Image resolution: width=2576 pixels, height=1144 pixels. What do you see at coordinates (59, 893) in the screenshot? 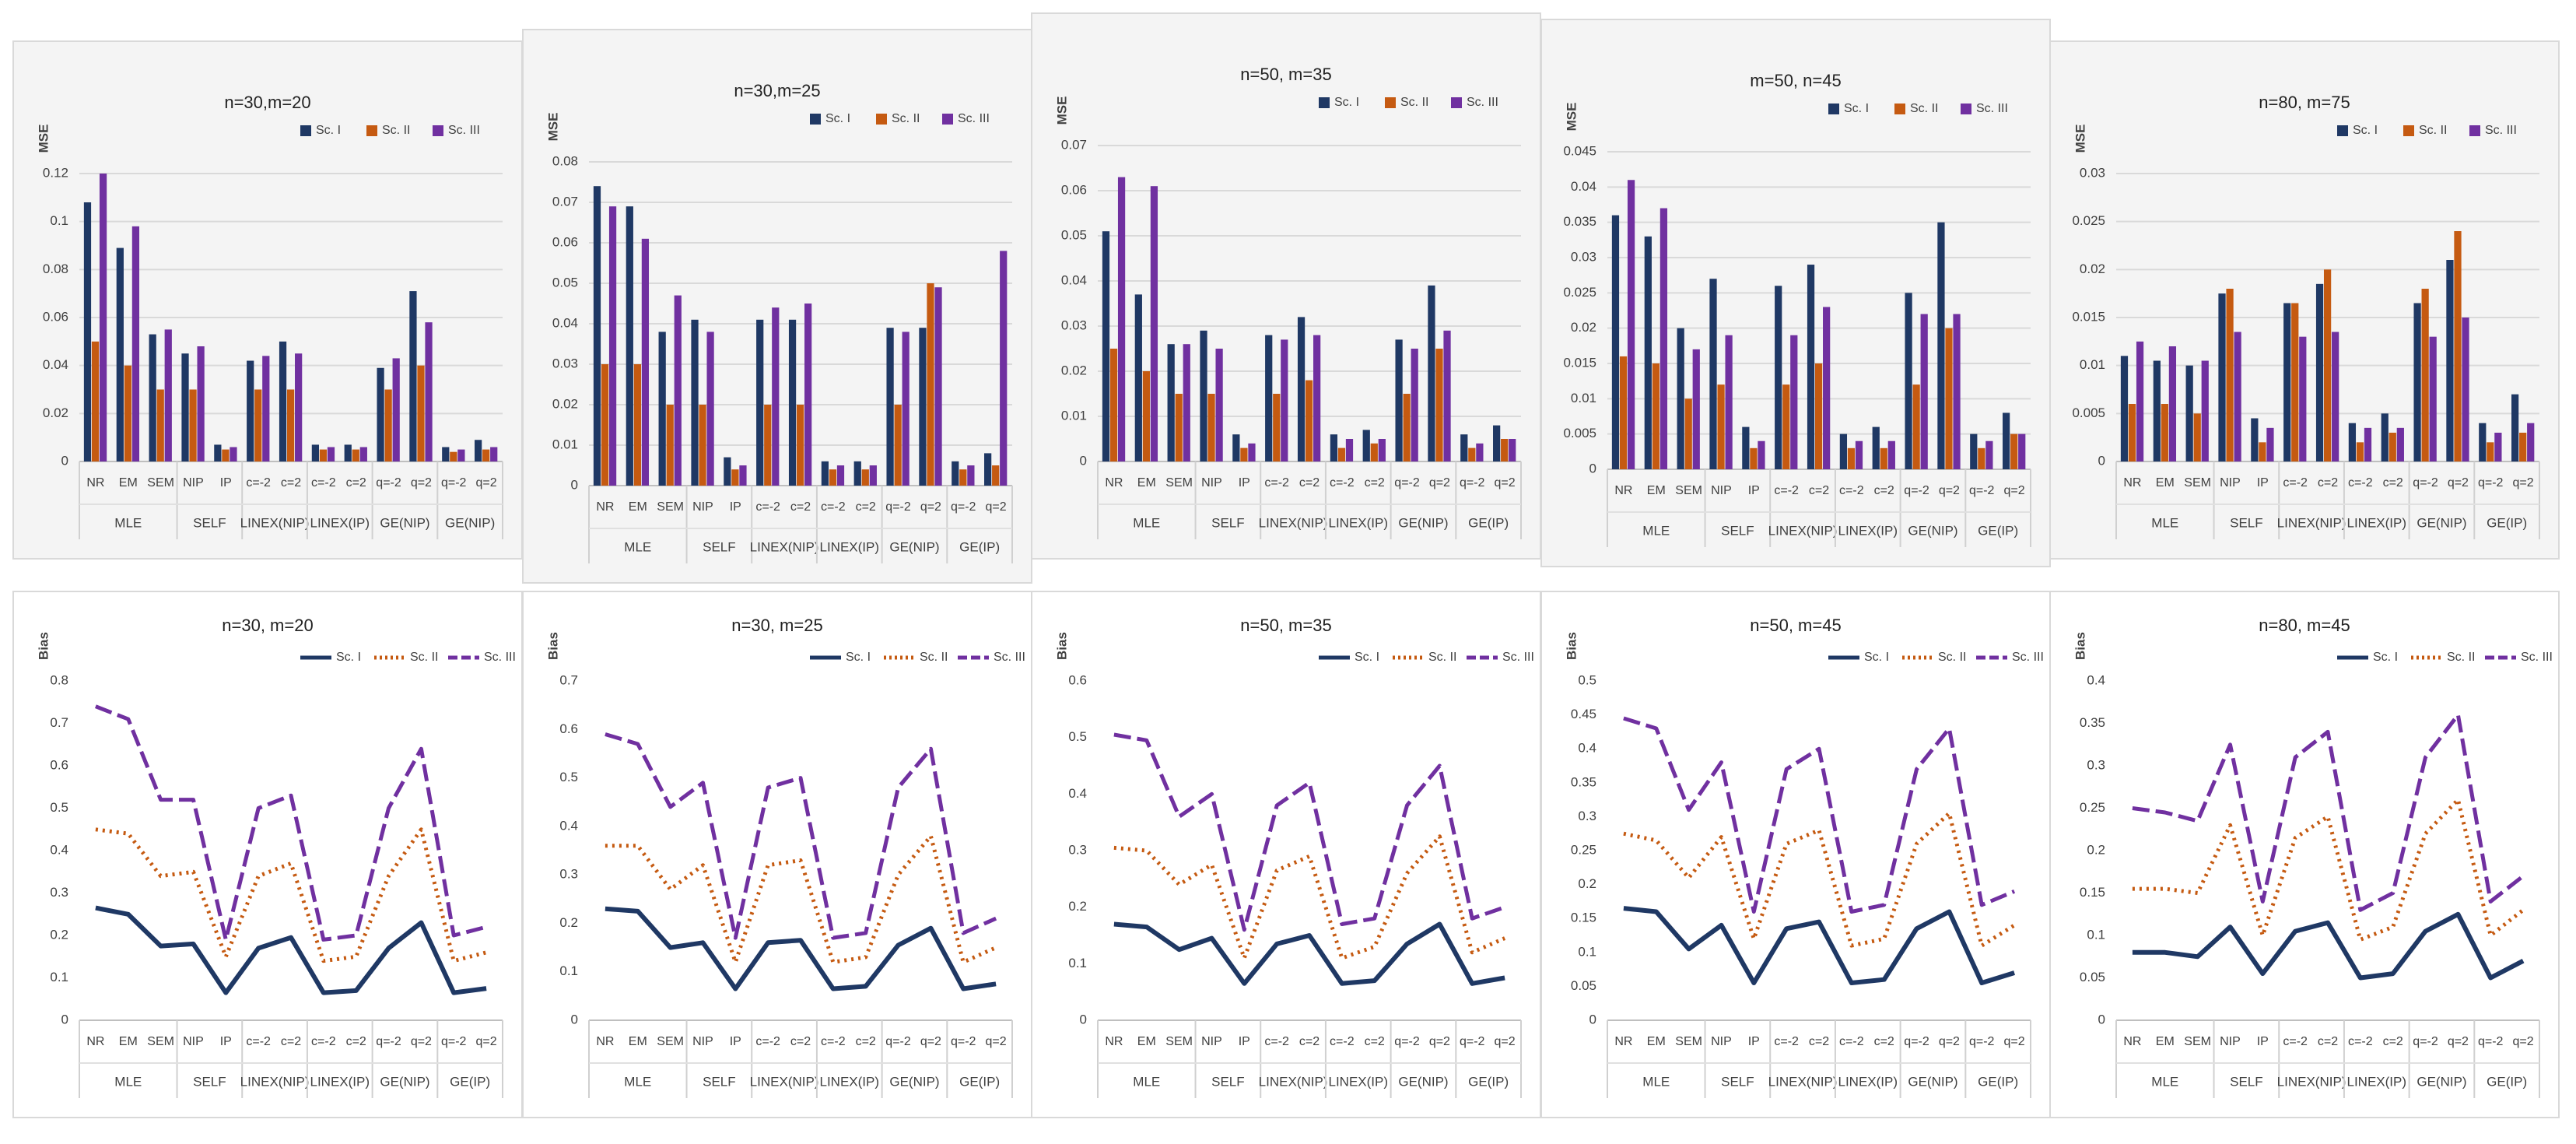
I see `y-tick-label: 0.3` at bounding box center [59, 893].